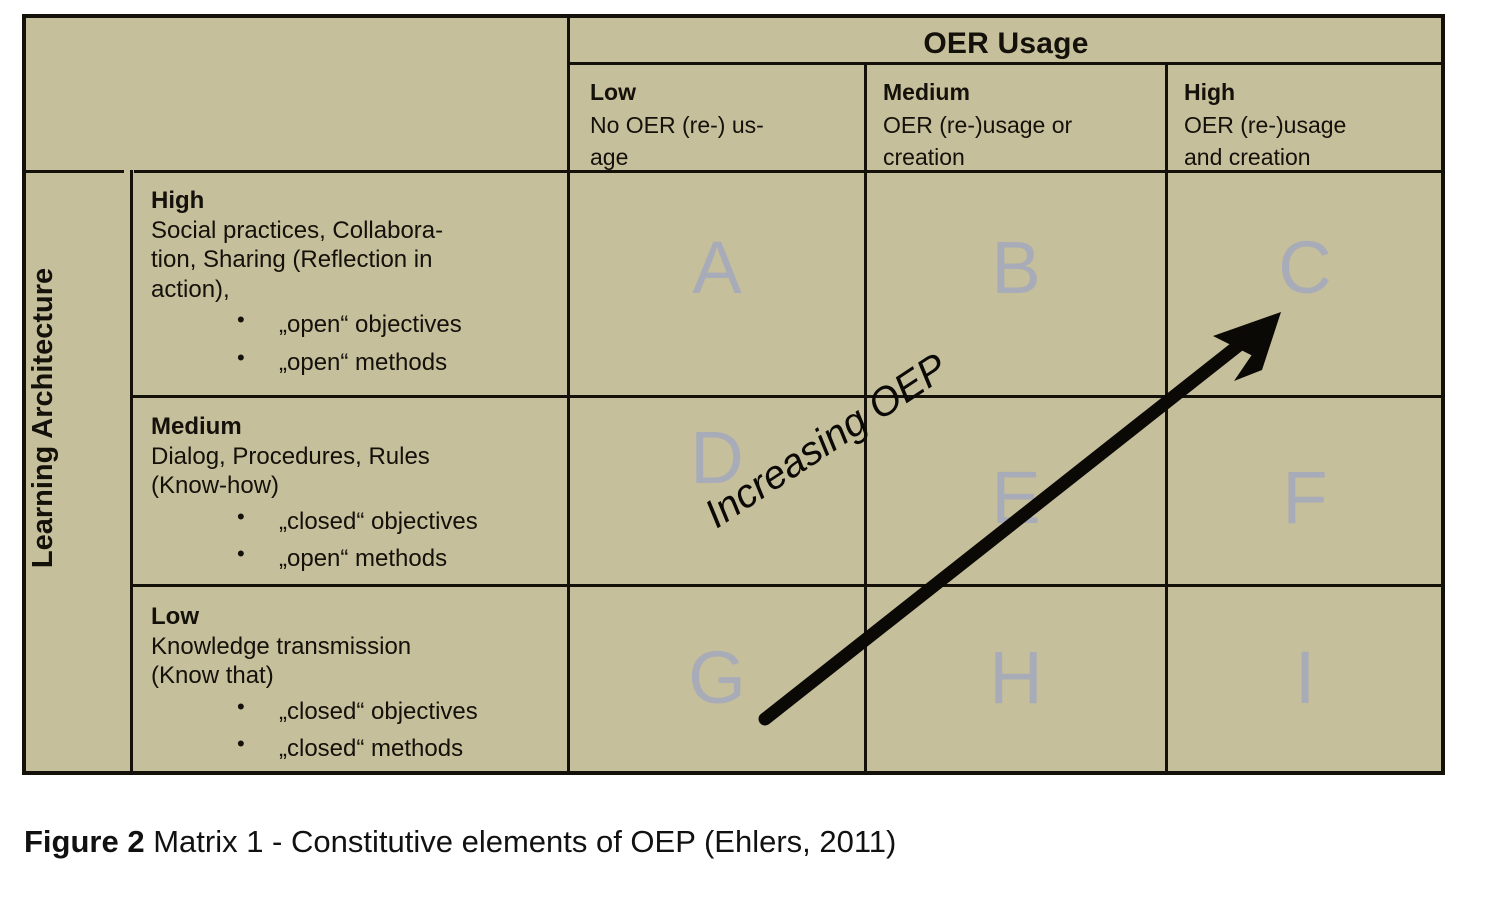 The image size is (1488, 904). I want to click on figure-number: Figure 2, so click(84, 841).